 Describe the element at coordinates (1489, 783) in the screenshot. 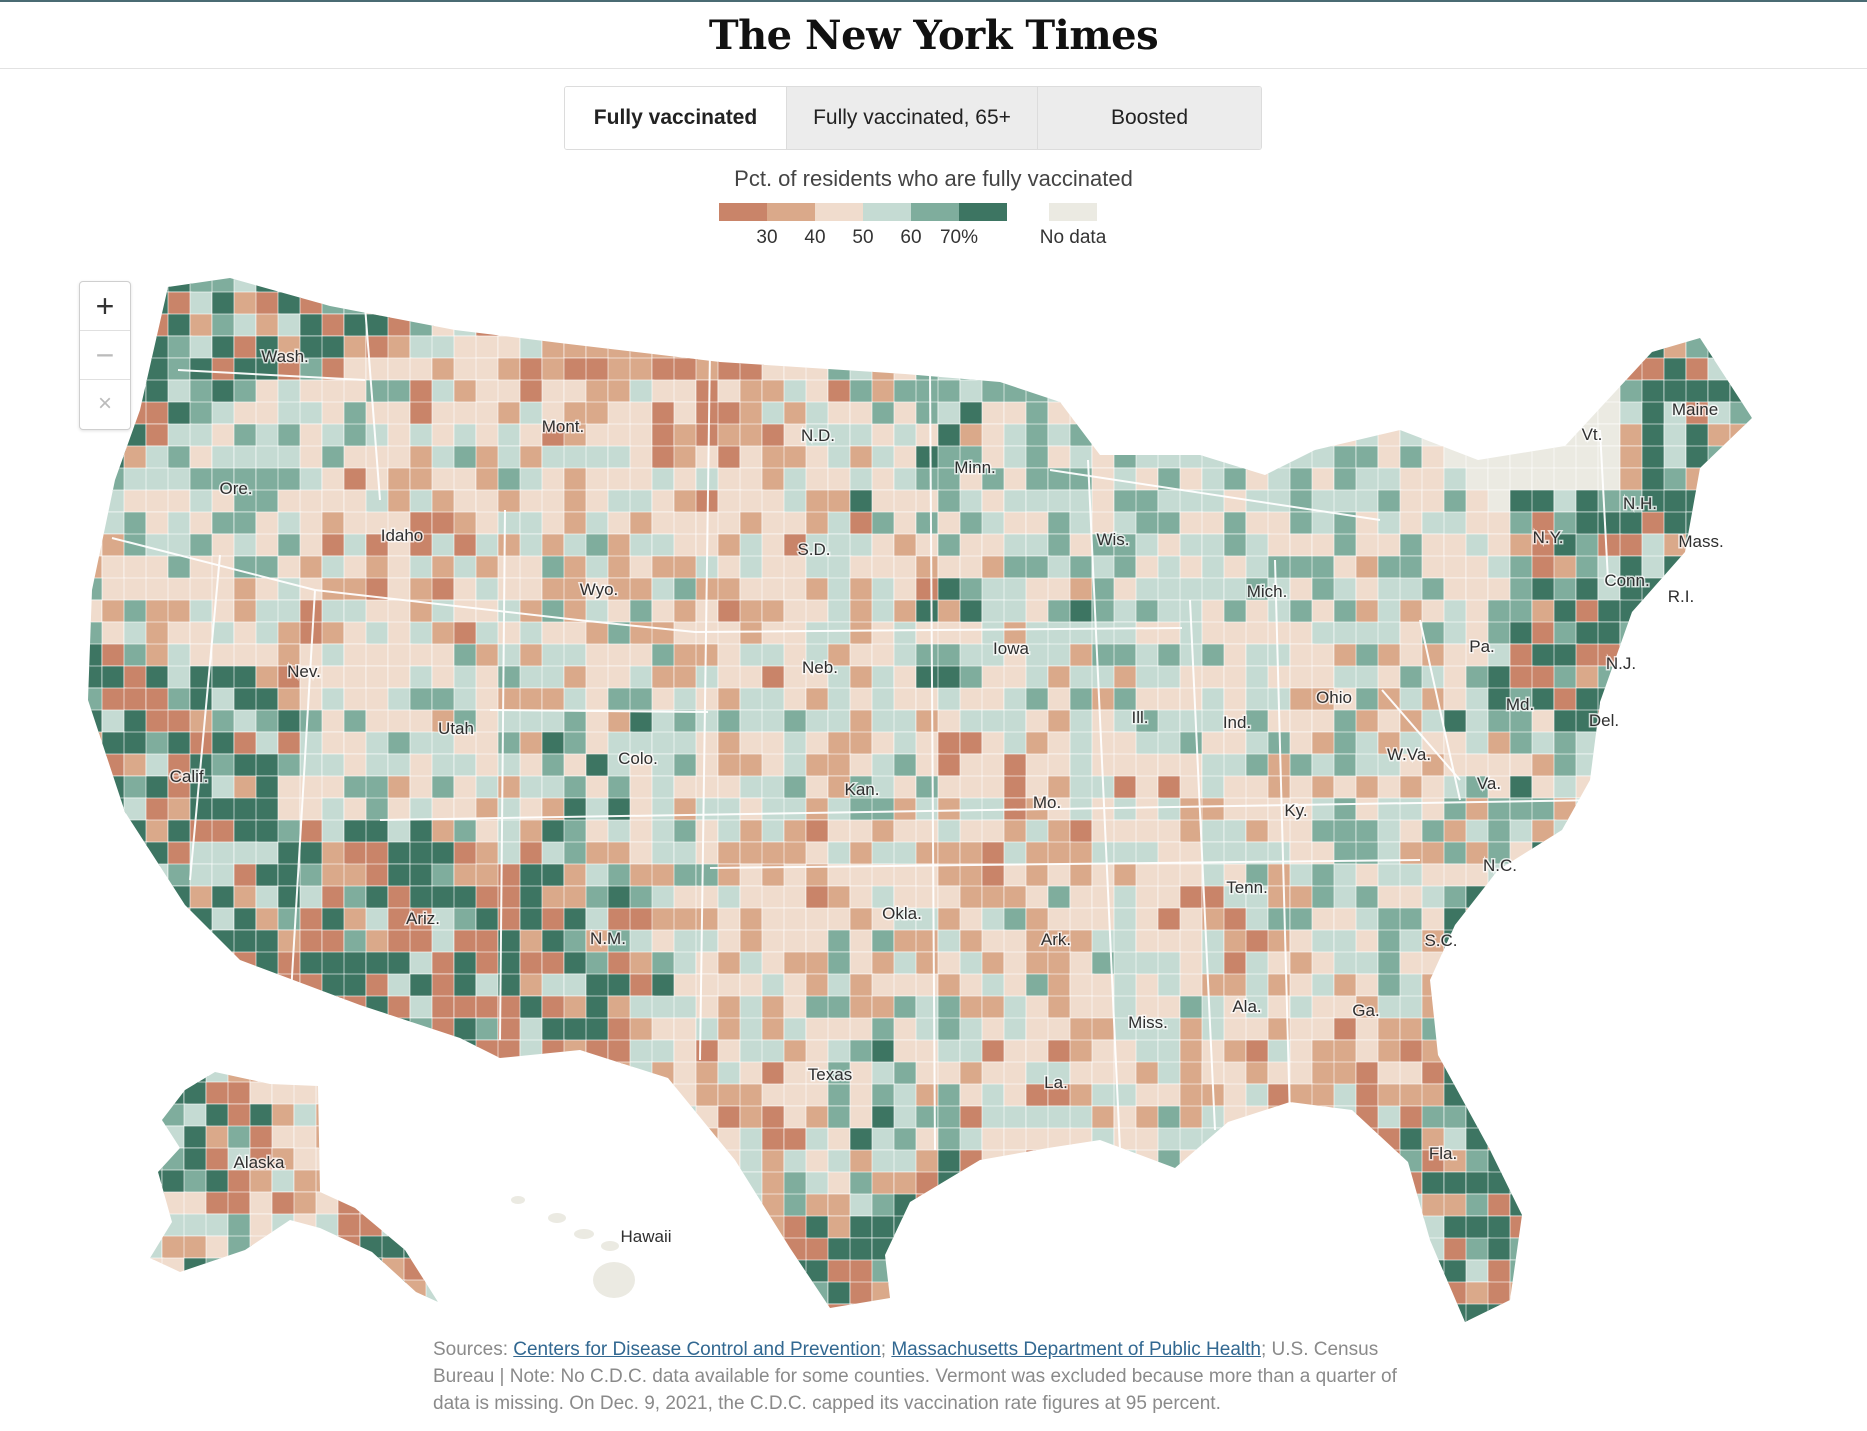

I see `state-label: Va.` at that location.